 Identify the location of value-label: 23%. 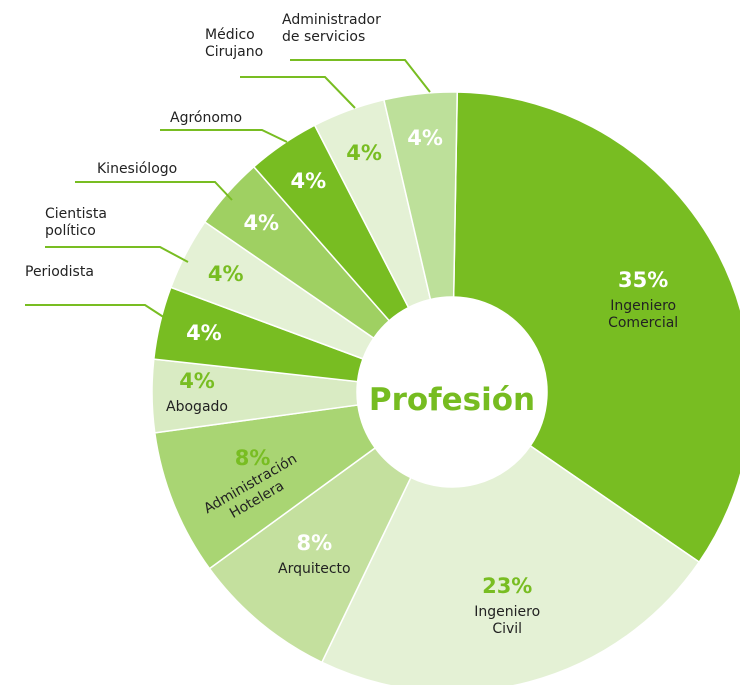
(507, 585).